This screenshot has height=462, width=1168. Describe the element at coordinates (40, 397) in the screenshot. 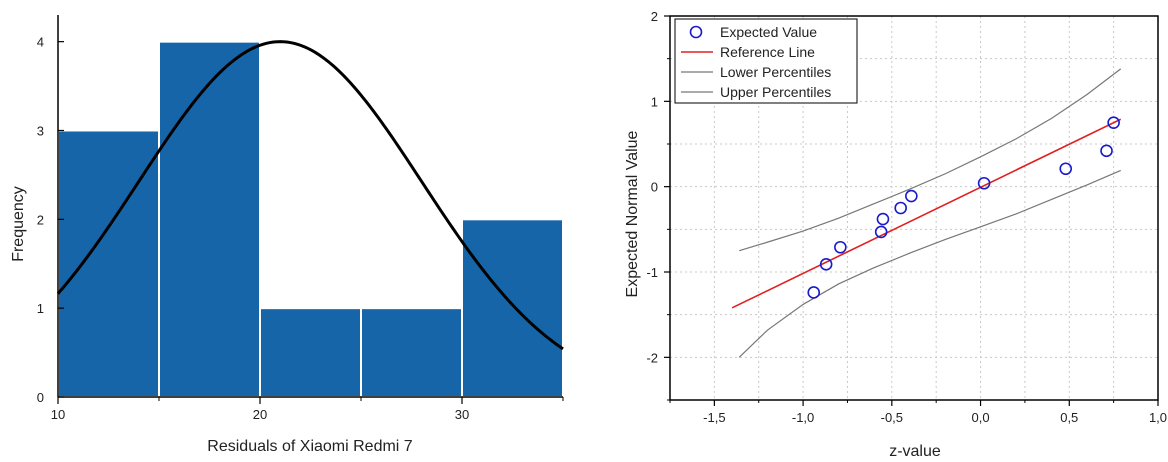

I see `histogram-y-tick-label: 0` at that location.